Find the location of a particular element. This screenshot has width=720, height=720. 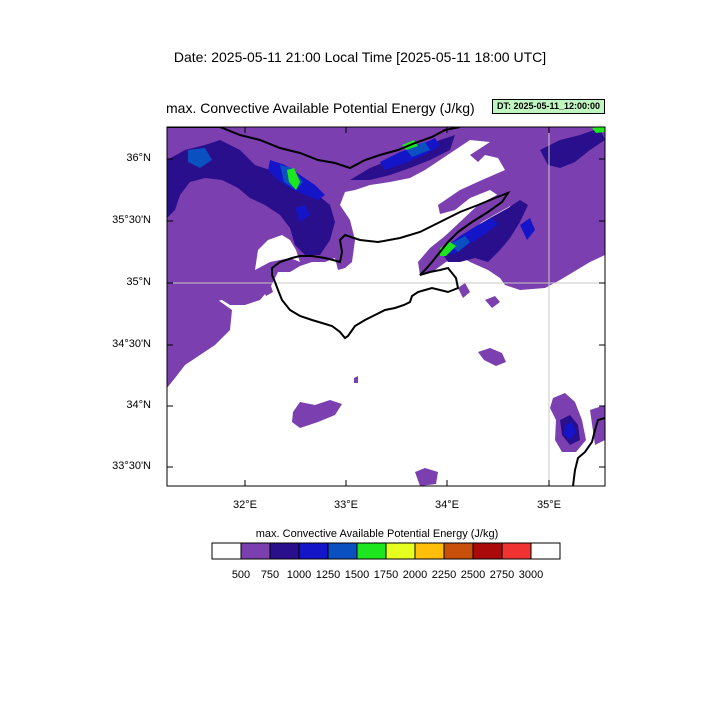

colorbar-tick-label: 1250 is located at coordinates (328, 575).